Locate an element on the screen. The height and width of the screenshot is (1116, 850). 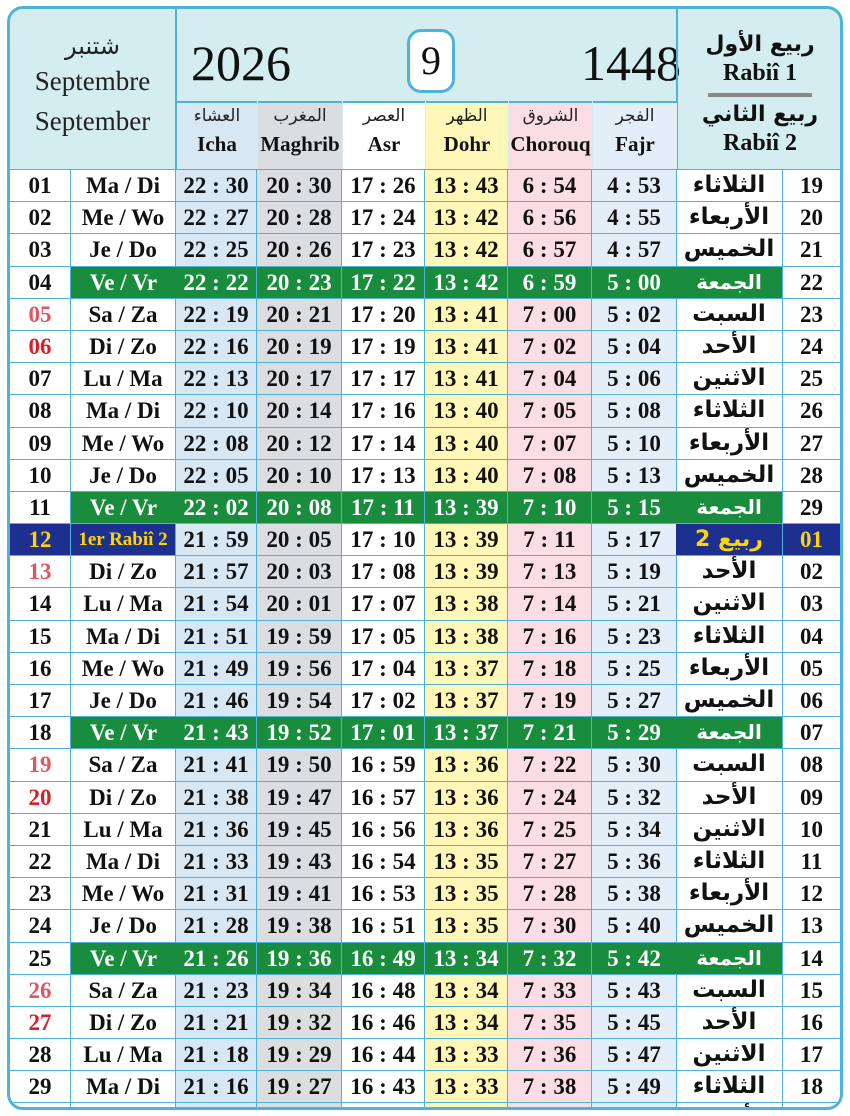
hijri-day: 23 is located at coordinates (811, 314).